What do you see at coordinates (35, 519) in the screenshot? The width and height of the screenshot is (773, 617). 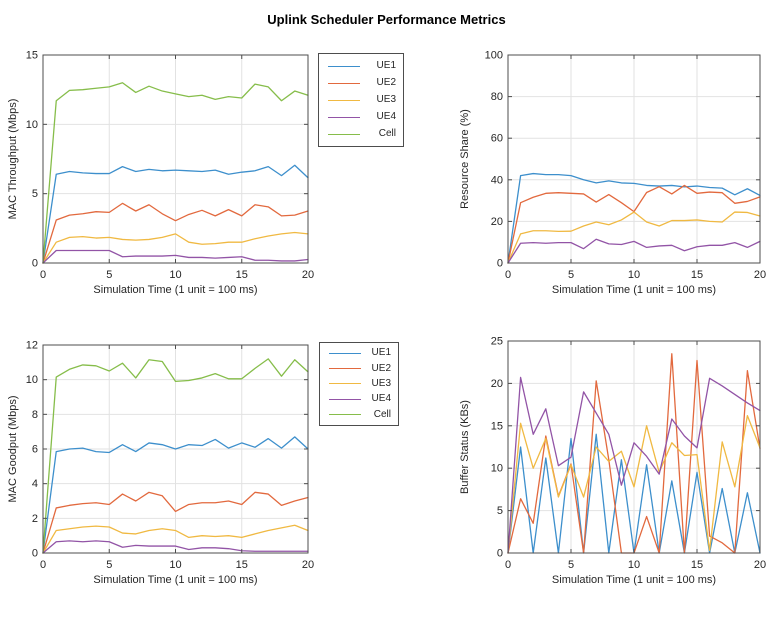 I see `y-tick-label: 2` at bounding box center [35, 519].